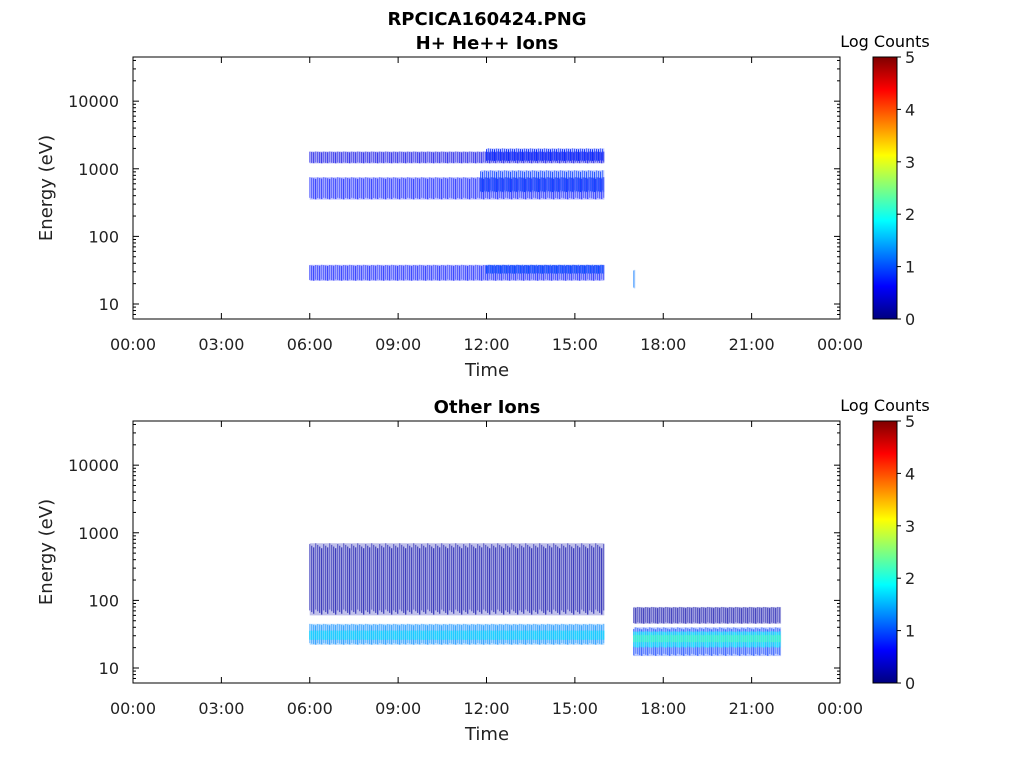 This screenshot has height=768, width=1024. Describe the element at coordinates (472, 218) in the screenshot. I see `heatmap-area-h-he` at that location.